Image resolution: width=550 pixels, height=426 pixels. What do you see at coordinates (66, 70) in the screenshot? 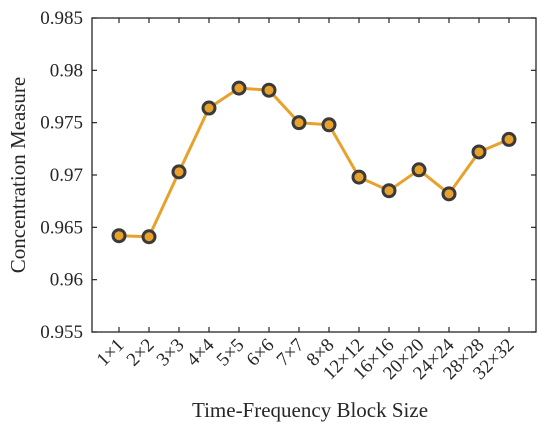
I see `y-tick-label: 0.98` at bounding box center [66, 70].